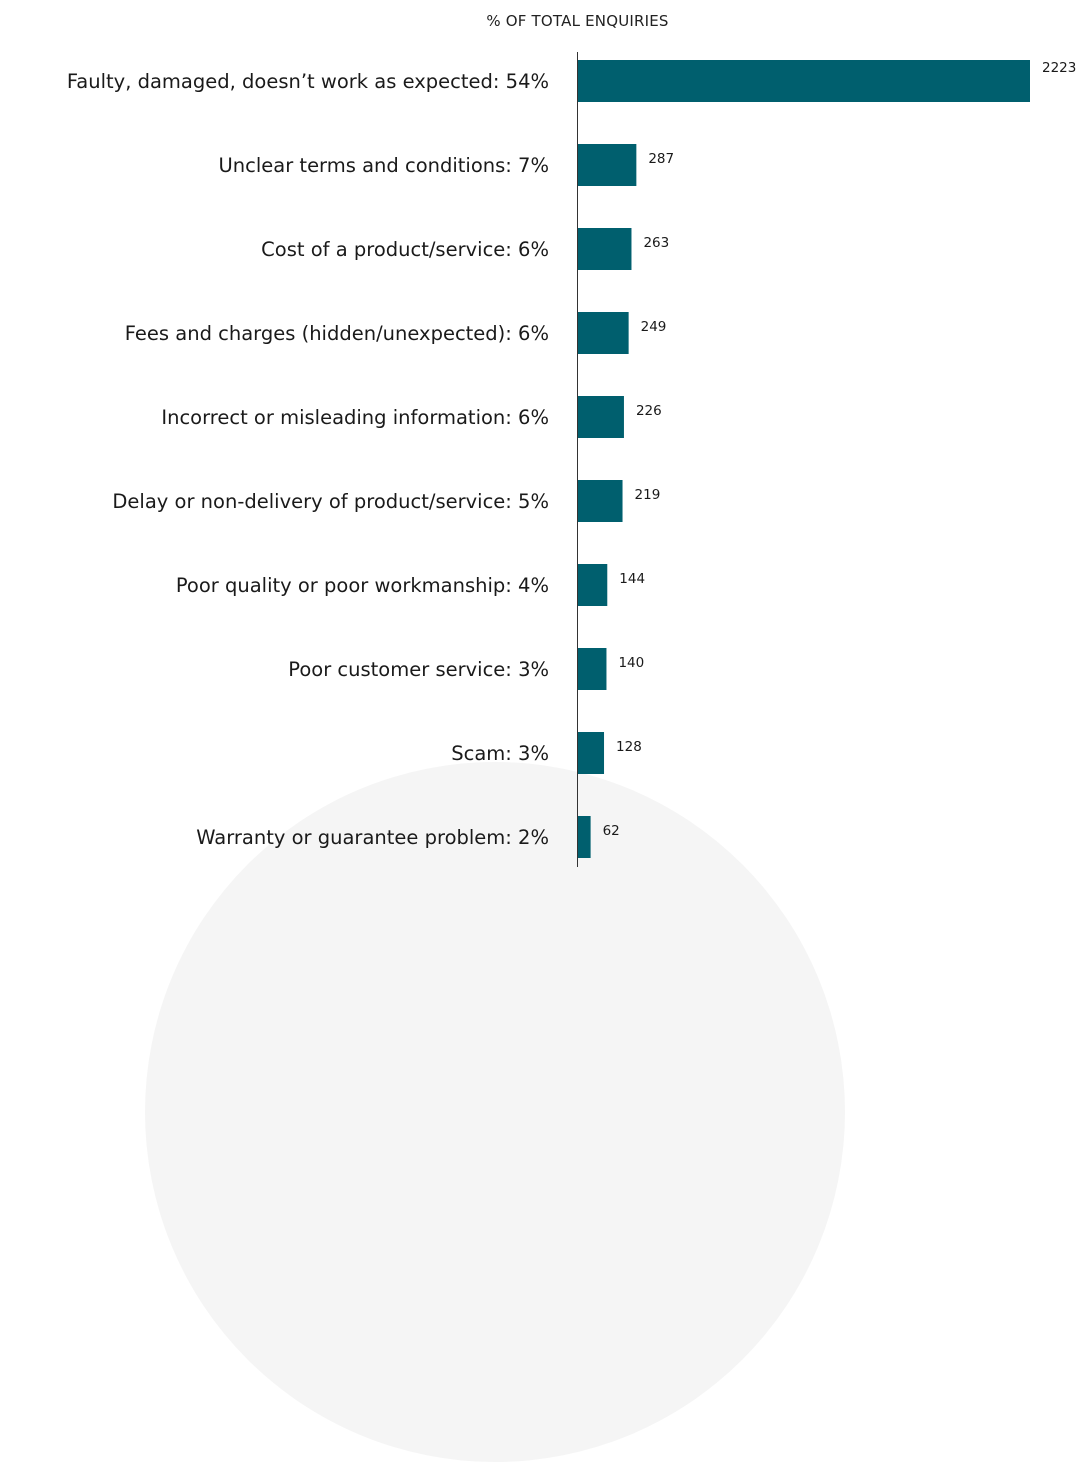  Describe the element at coordinates (656, 243) in the screenshot. I see `value-label: 263` at that location.